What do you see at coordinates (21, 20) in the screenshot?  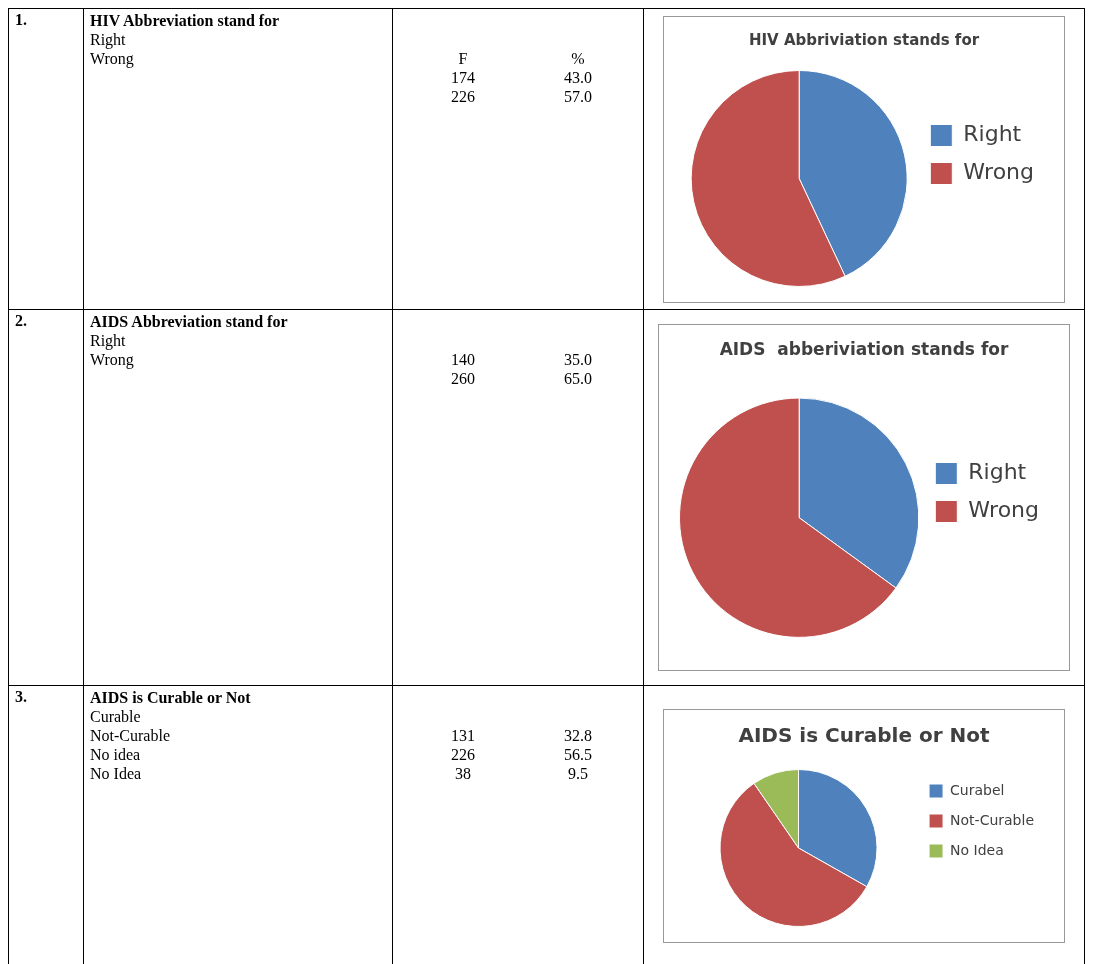 I see `text: 1.` at bounding box center [21, 20].